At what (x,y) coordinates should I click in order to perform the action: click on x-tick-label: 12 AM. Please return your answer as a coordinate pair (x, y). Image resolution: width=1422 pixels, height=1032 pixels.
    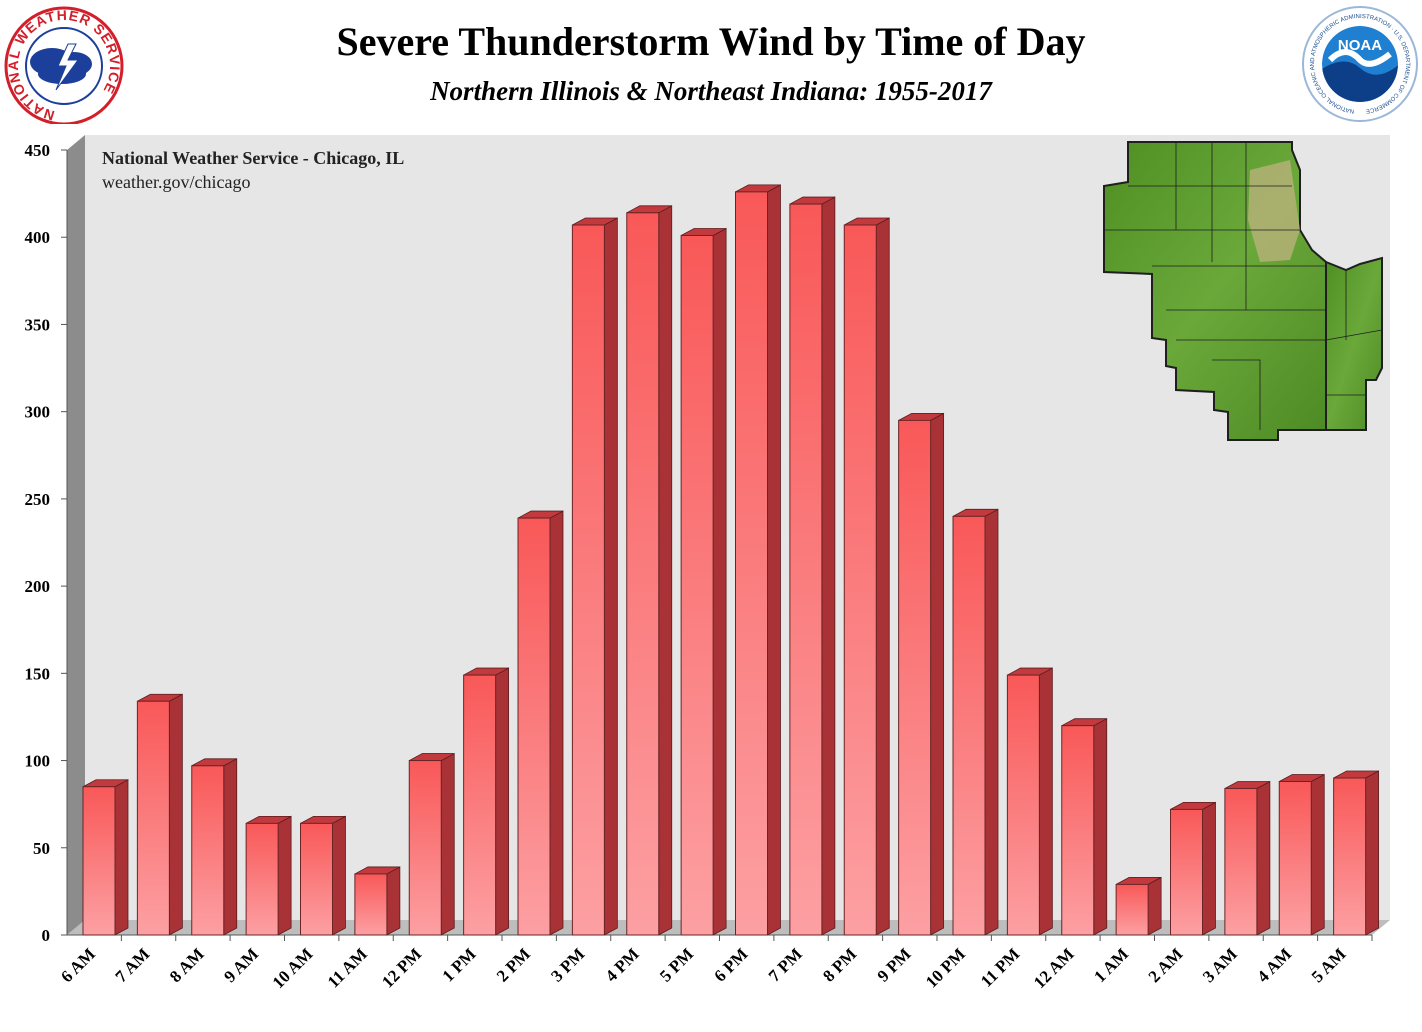
    Looking at the image, I should click on (1054, 968).